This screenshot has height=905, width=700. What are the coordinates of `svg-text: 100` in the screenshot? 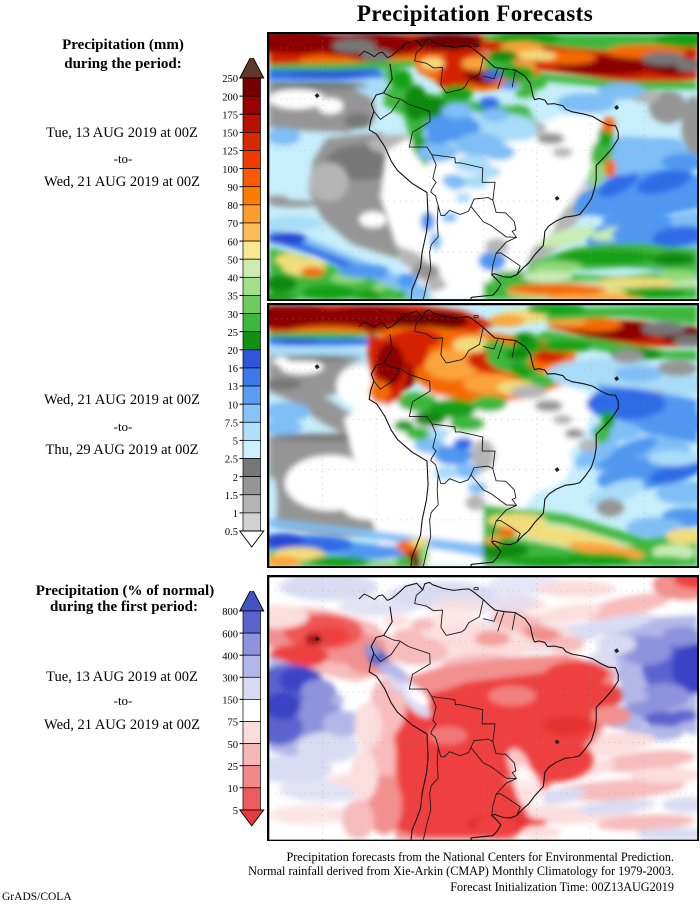 It's located at (230, 170).